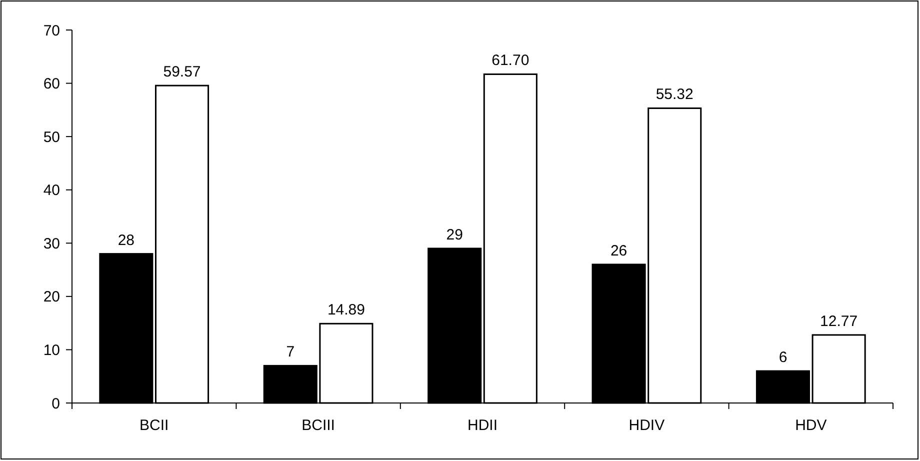 This screenshot has height=461, width=920. What do you see at coordinates (51, 84) in the screenshot?
I see `y-tick-label: 60` at bounding box center [51, 84].